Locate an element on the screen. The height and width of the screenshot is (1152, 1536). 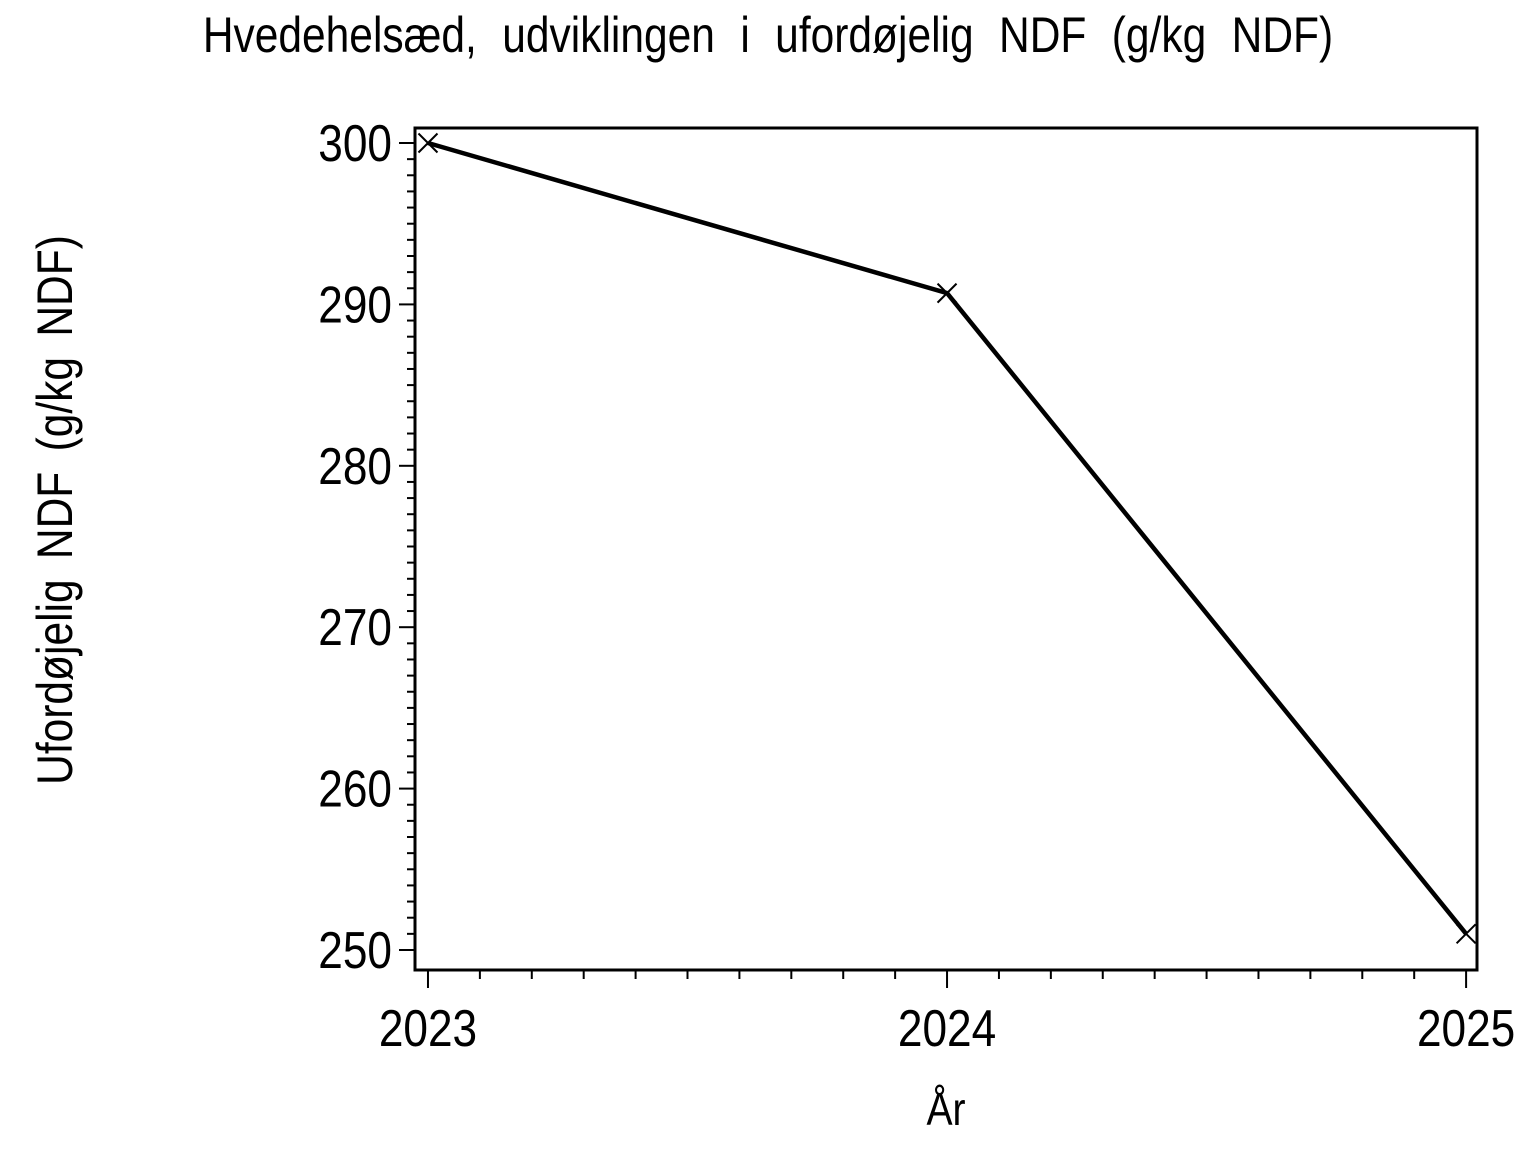
x-tick-label: 2023 is located at coordinates (428, 1029).